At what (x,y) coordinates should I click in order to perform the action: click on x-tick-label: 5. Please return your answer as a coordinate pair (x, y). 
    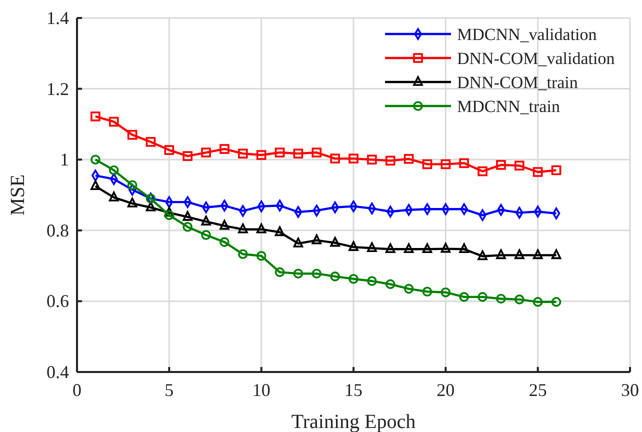
    Looking at the image, I should click on (169, 390).